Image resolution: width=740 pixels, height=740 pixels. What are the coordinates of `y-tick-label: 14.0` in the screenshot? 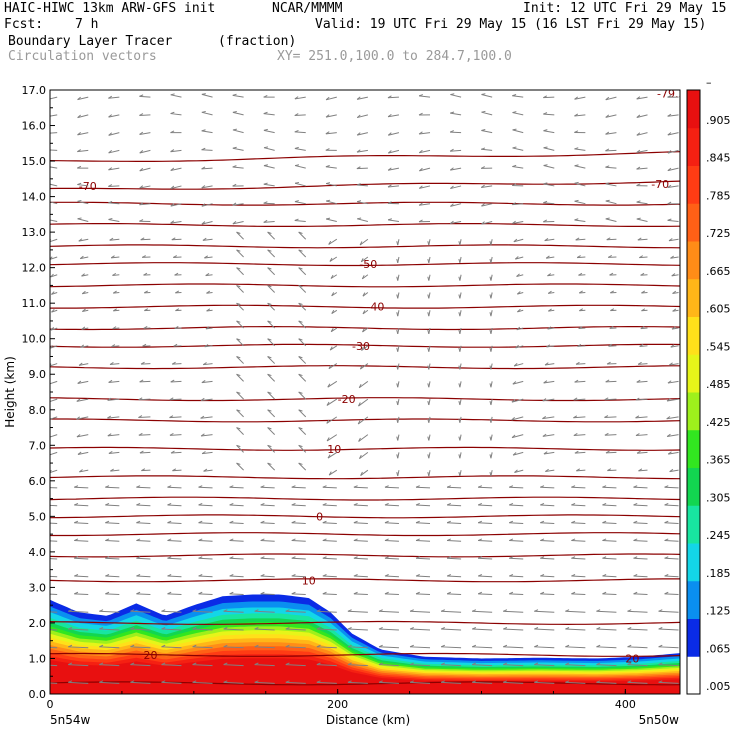 It's located at (34, 197).